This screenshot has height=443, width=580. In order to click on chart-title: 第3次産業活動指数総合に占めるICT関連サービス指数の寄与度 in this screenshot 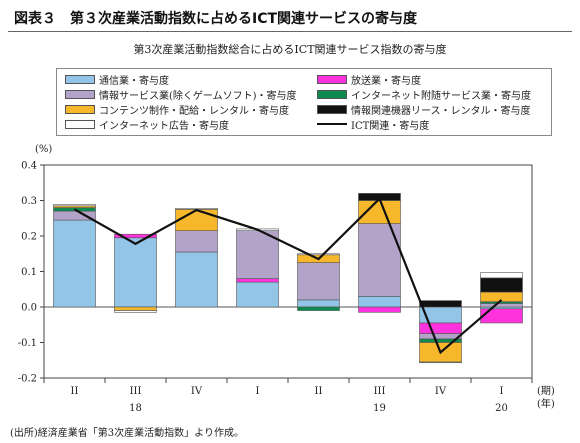, I will do `click(290, 49)`.